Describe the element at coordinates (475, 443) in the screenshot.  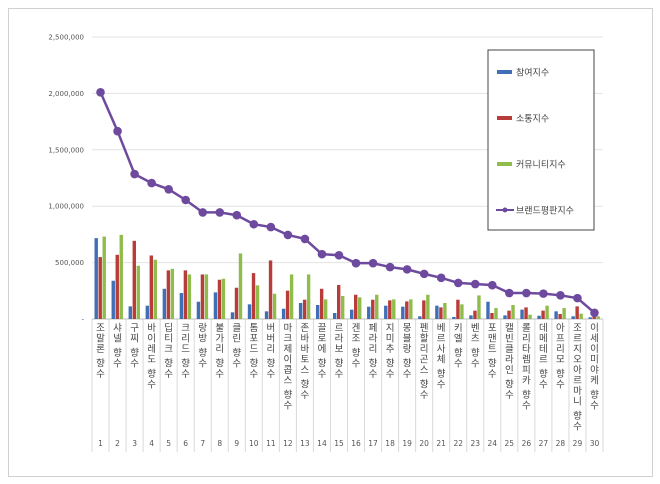
I see `x-rank-label: 23` at that location.